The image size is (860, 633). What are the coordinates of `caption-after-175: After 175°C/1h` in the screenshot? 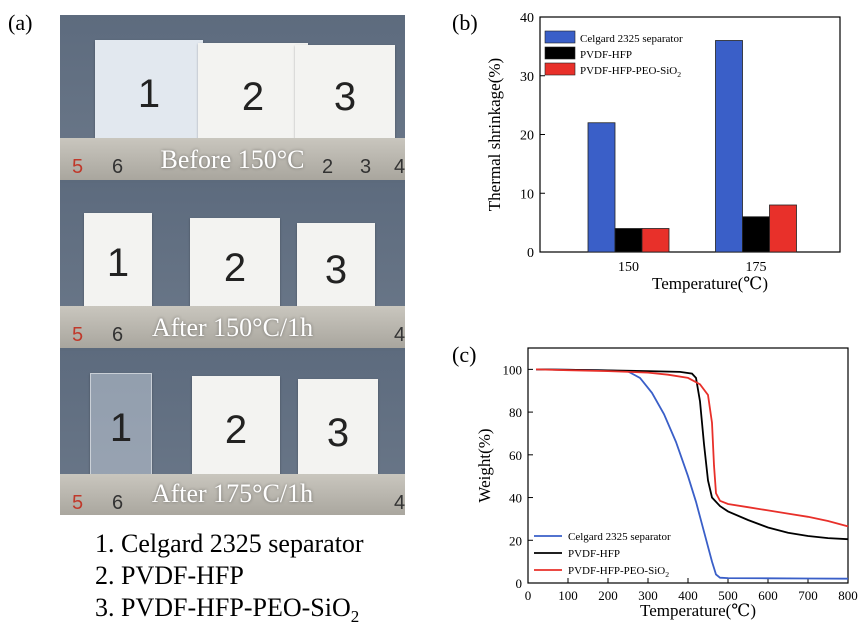 It's located at (232, 493).